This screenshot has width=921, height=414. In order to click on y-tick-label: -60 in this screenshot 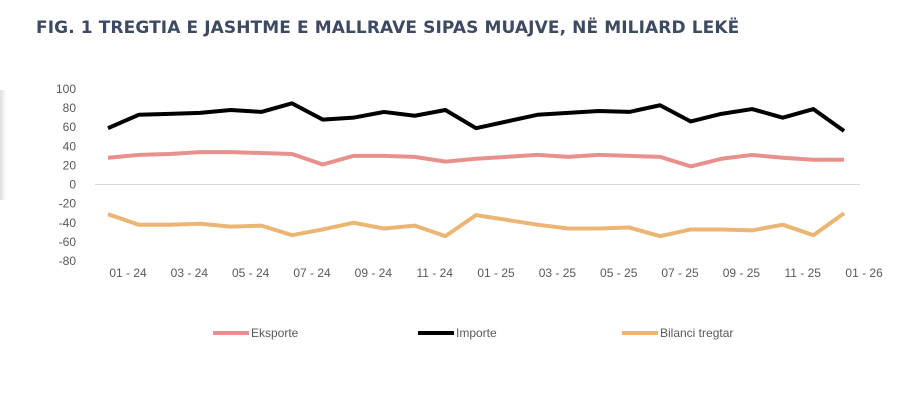, I will do `click(68, 242)`.